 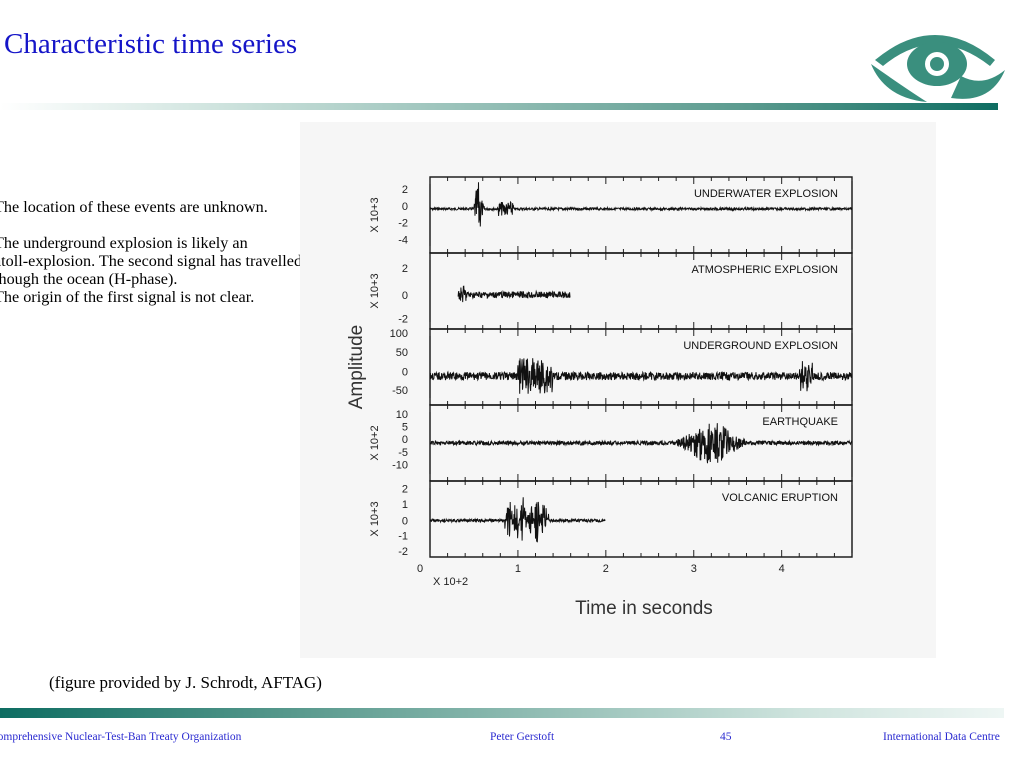 What do you see at coordinates (403, 537) in the screenshot?
I see `panel-y-tick-label: -1` at bounding box center [403, 537].